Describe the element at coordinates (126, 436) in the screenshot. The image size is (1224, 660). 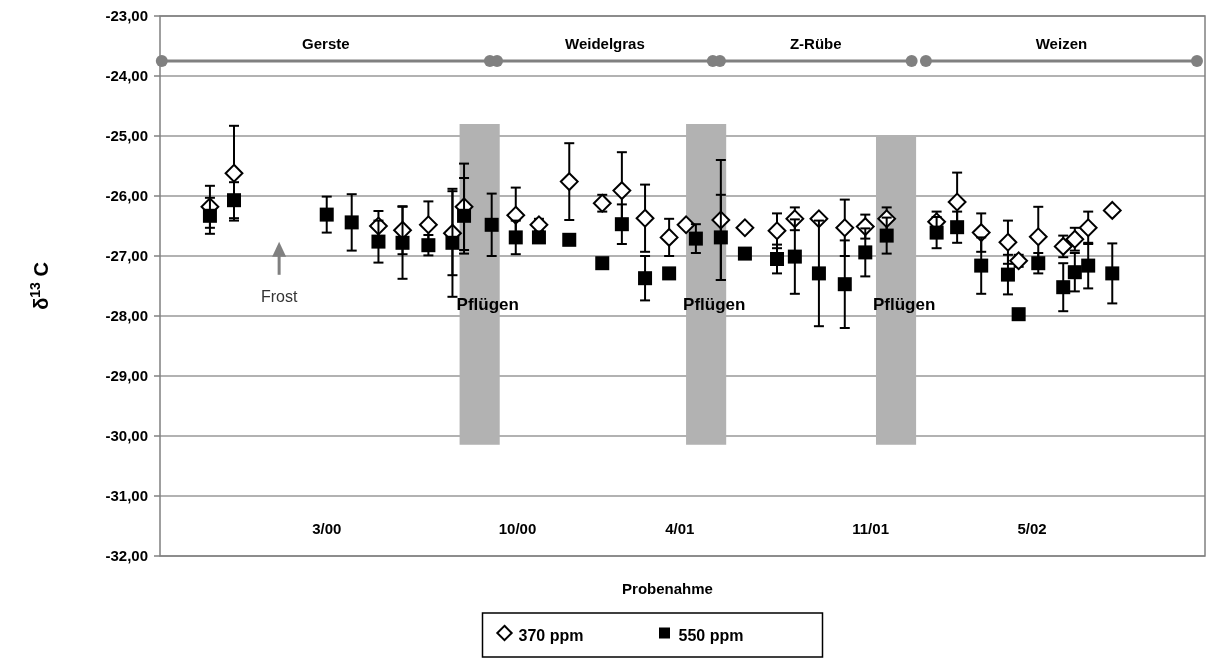
I see `y-tick-label: -30,00` at that location.